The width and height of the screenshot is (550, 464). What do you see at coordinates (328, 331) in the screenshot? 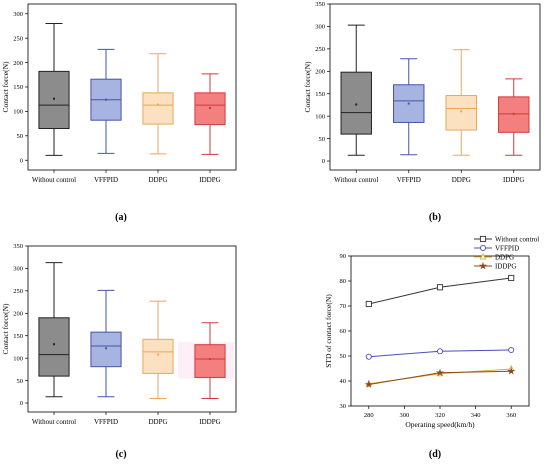
I see `y-axis-label: STD of contact force(N)` at bounding box center [328, 331].